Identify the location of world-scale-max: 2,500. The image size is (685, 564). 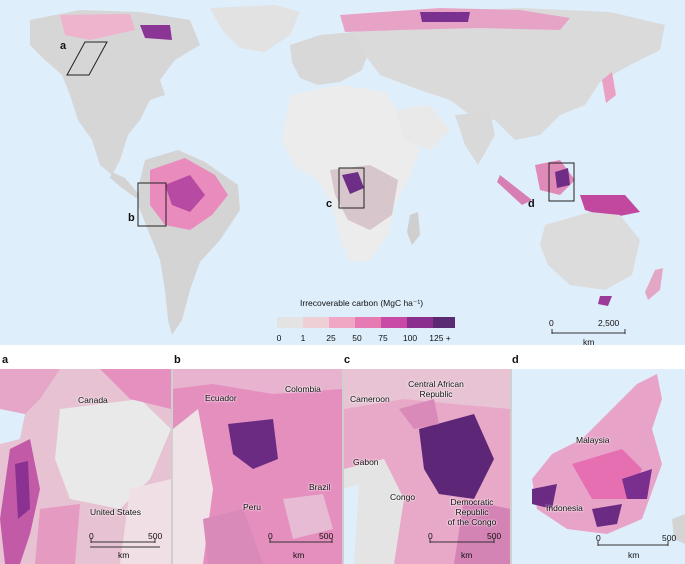
(609, 323).